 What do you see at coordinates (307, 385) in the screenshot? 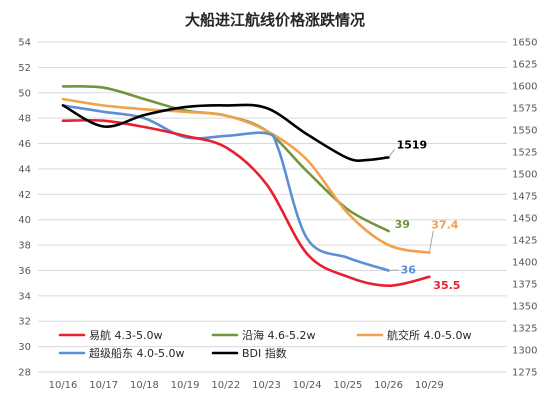
I see `x-tick-label: 10/24` at bounding box center [307, 385].